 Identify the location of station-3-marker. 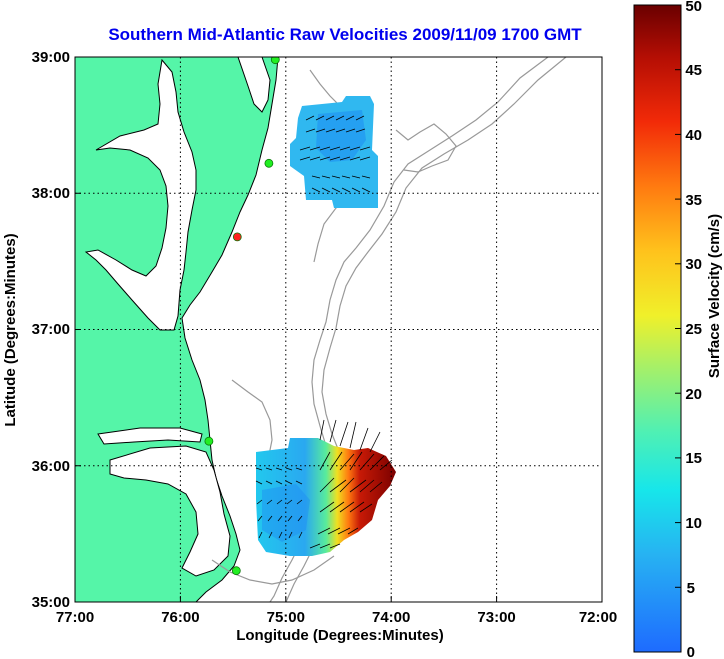
(237, 237).